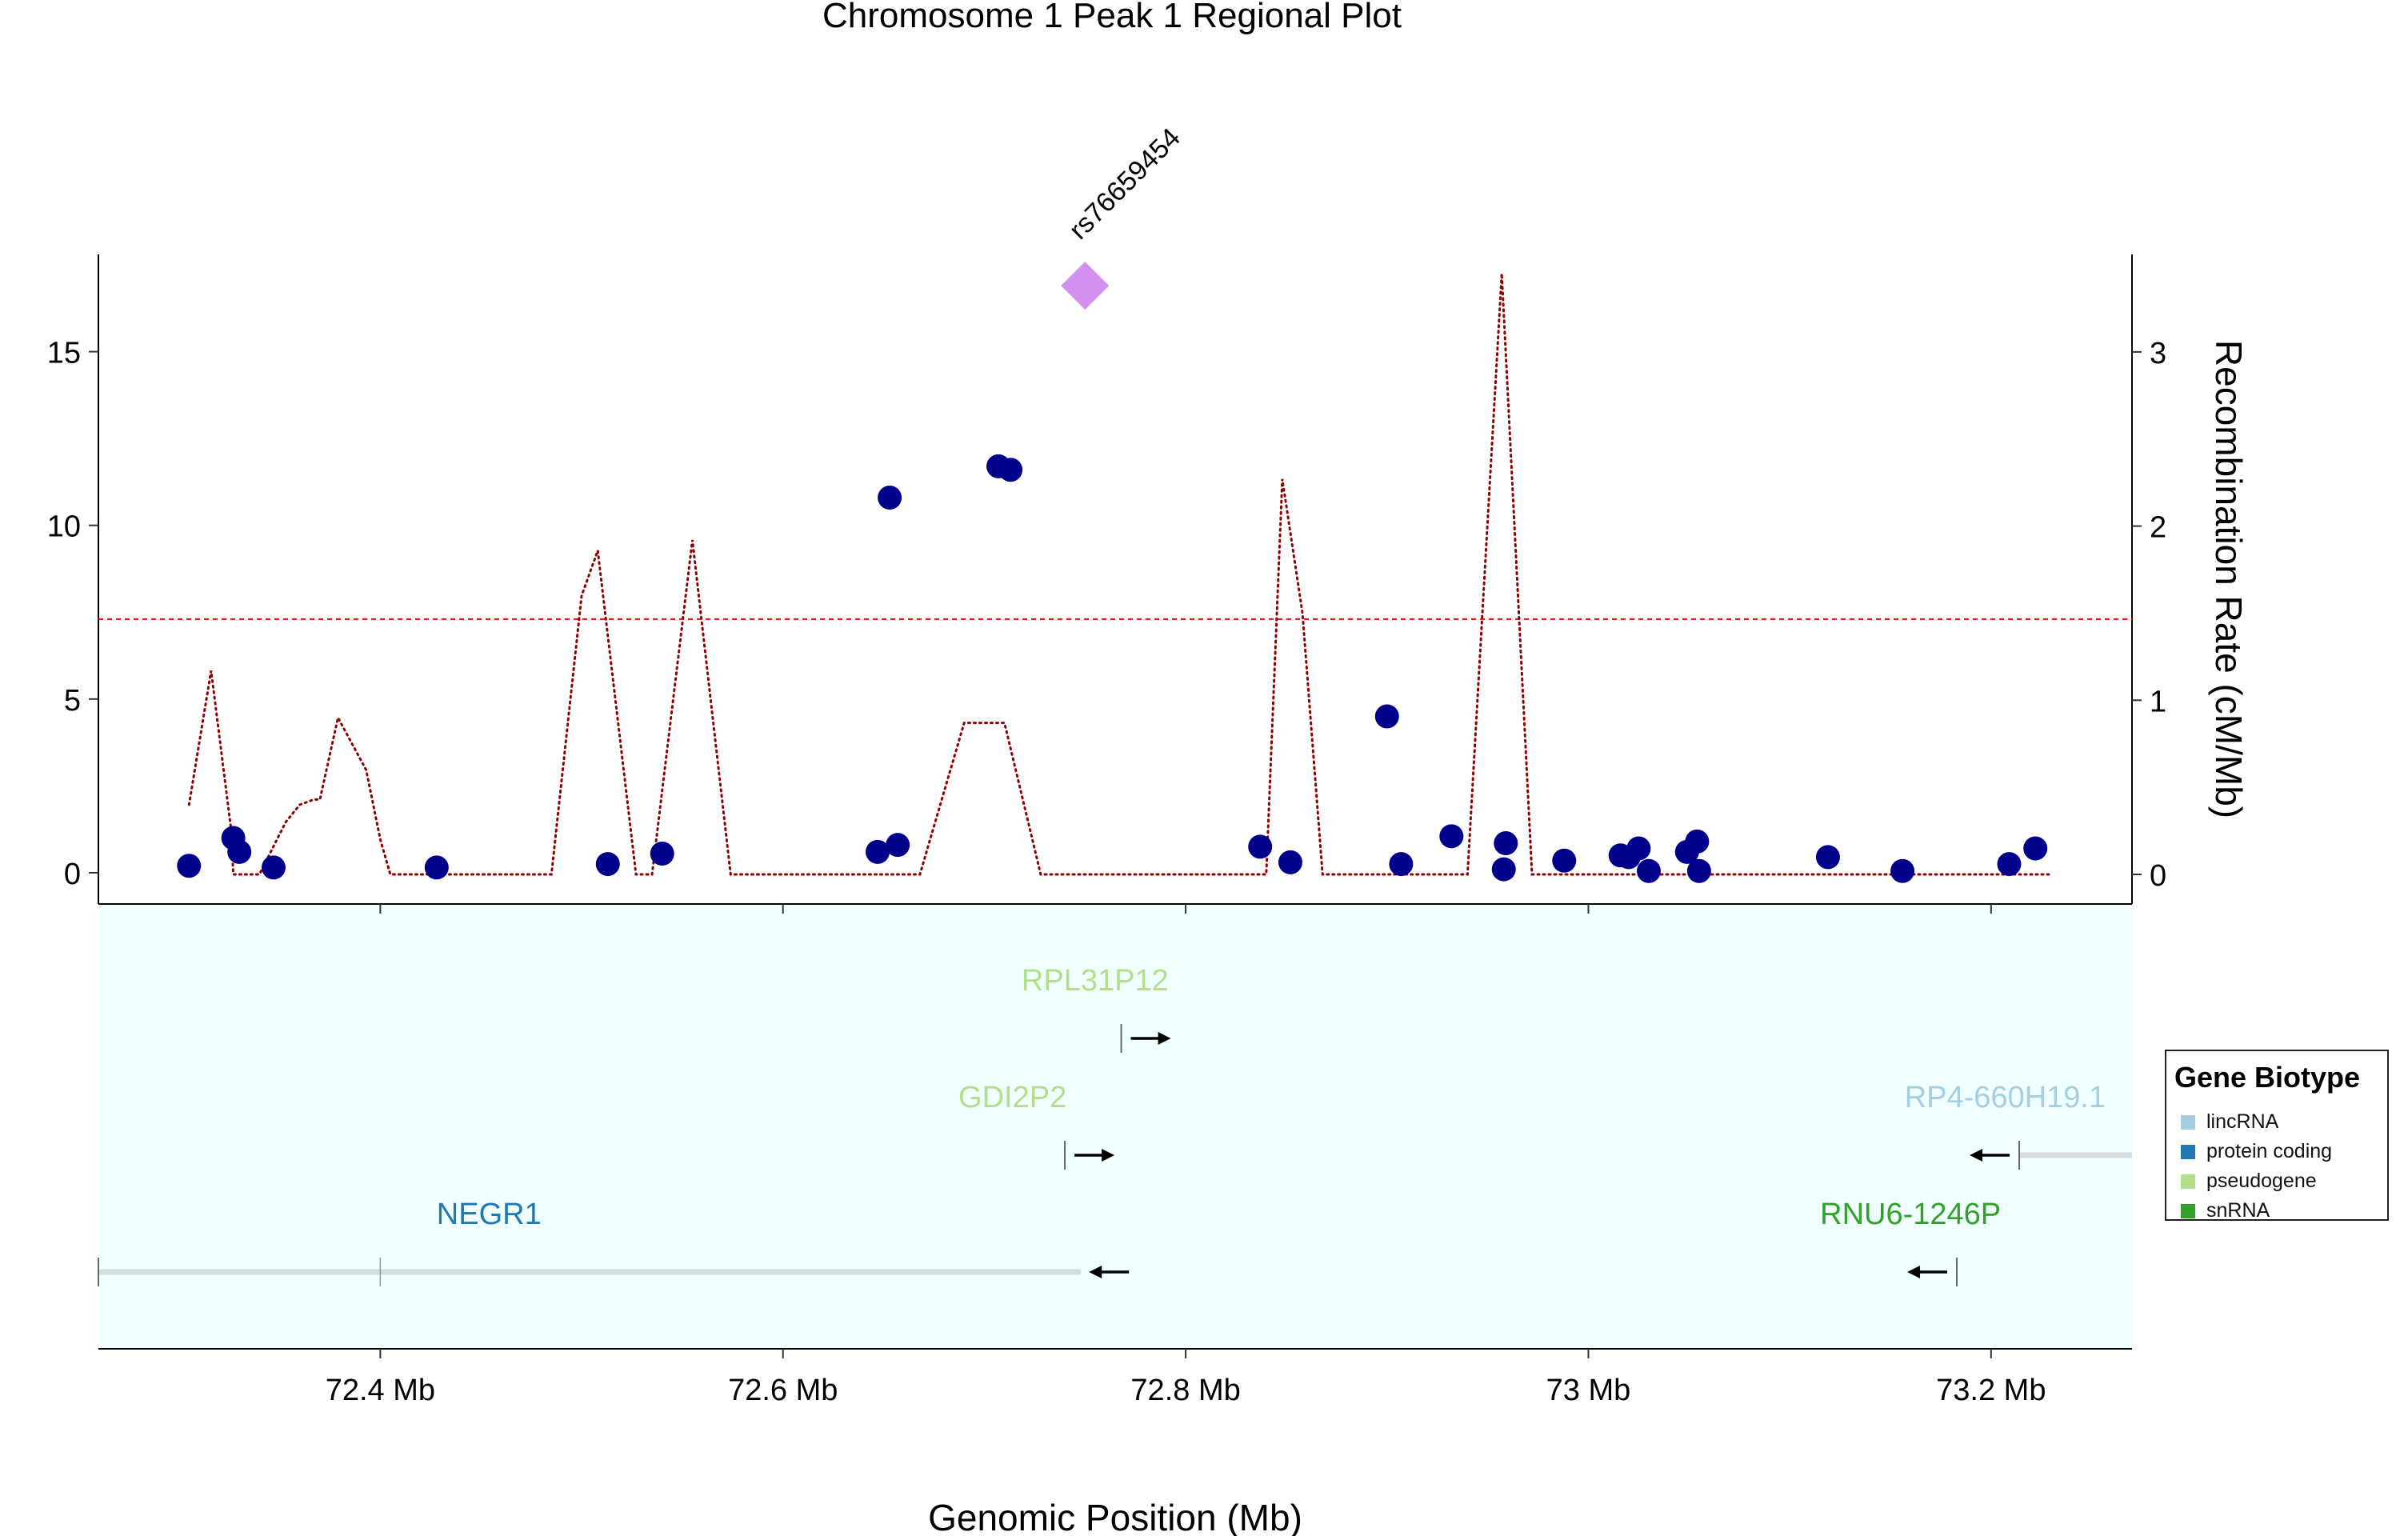 This screenshot has width=2400, height=1540. What do you see at coordinates (2276, 1211) in the screenshot?
I see `legend-item: snRNA` at bounding box center [2276, 1211].